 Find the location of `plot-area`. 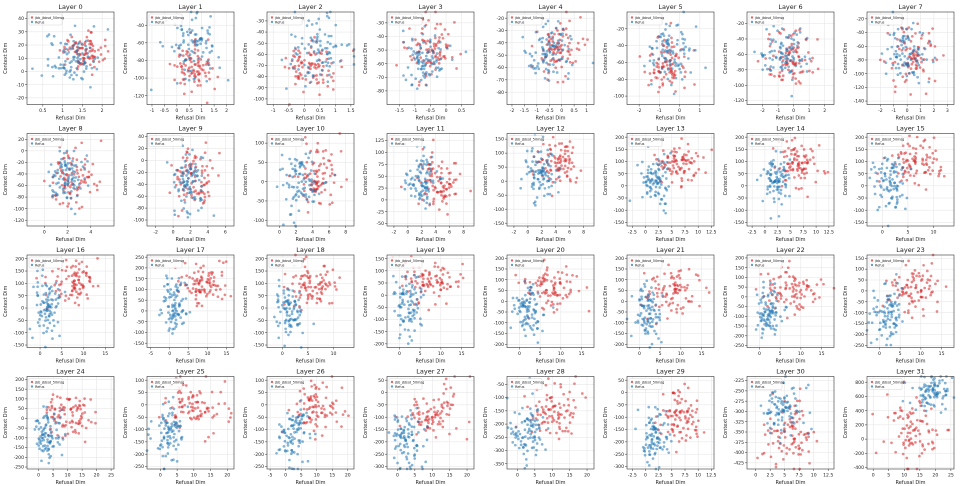

plot-area is located at coordinates (70, 179).